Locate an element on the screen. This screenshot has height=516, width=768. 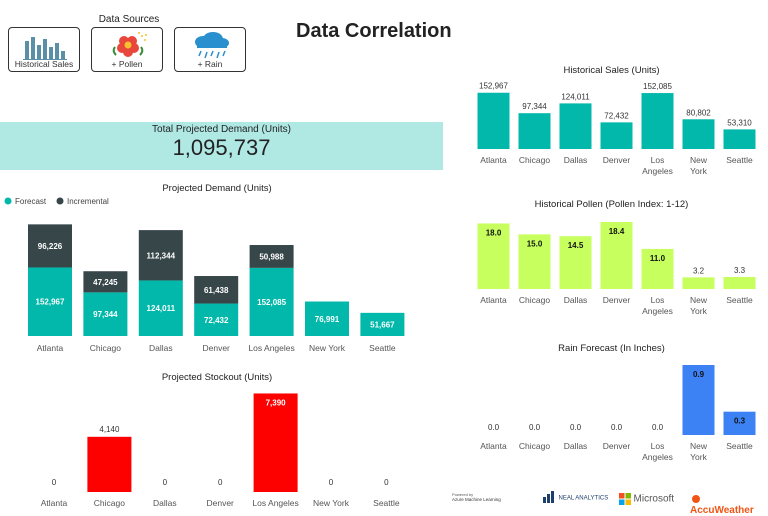
forecast-bar-chicago is located at coordinates (105, 314).